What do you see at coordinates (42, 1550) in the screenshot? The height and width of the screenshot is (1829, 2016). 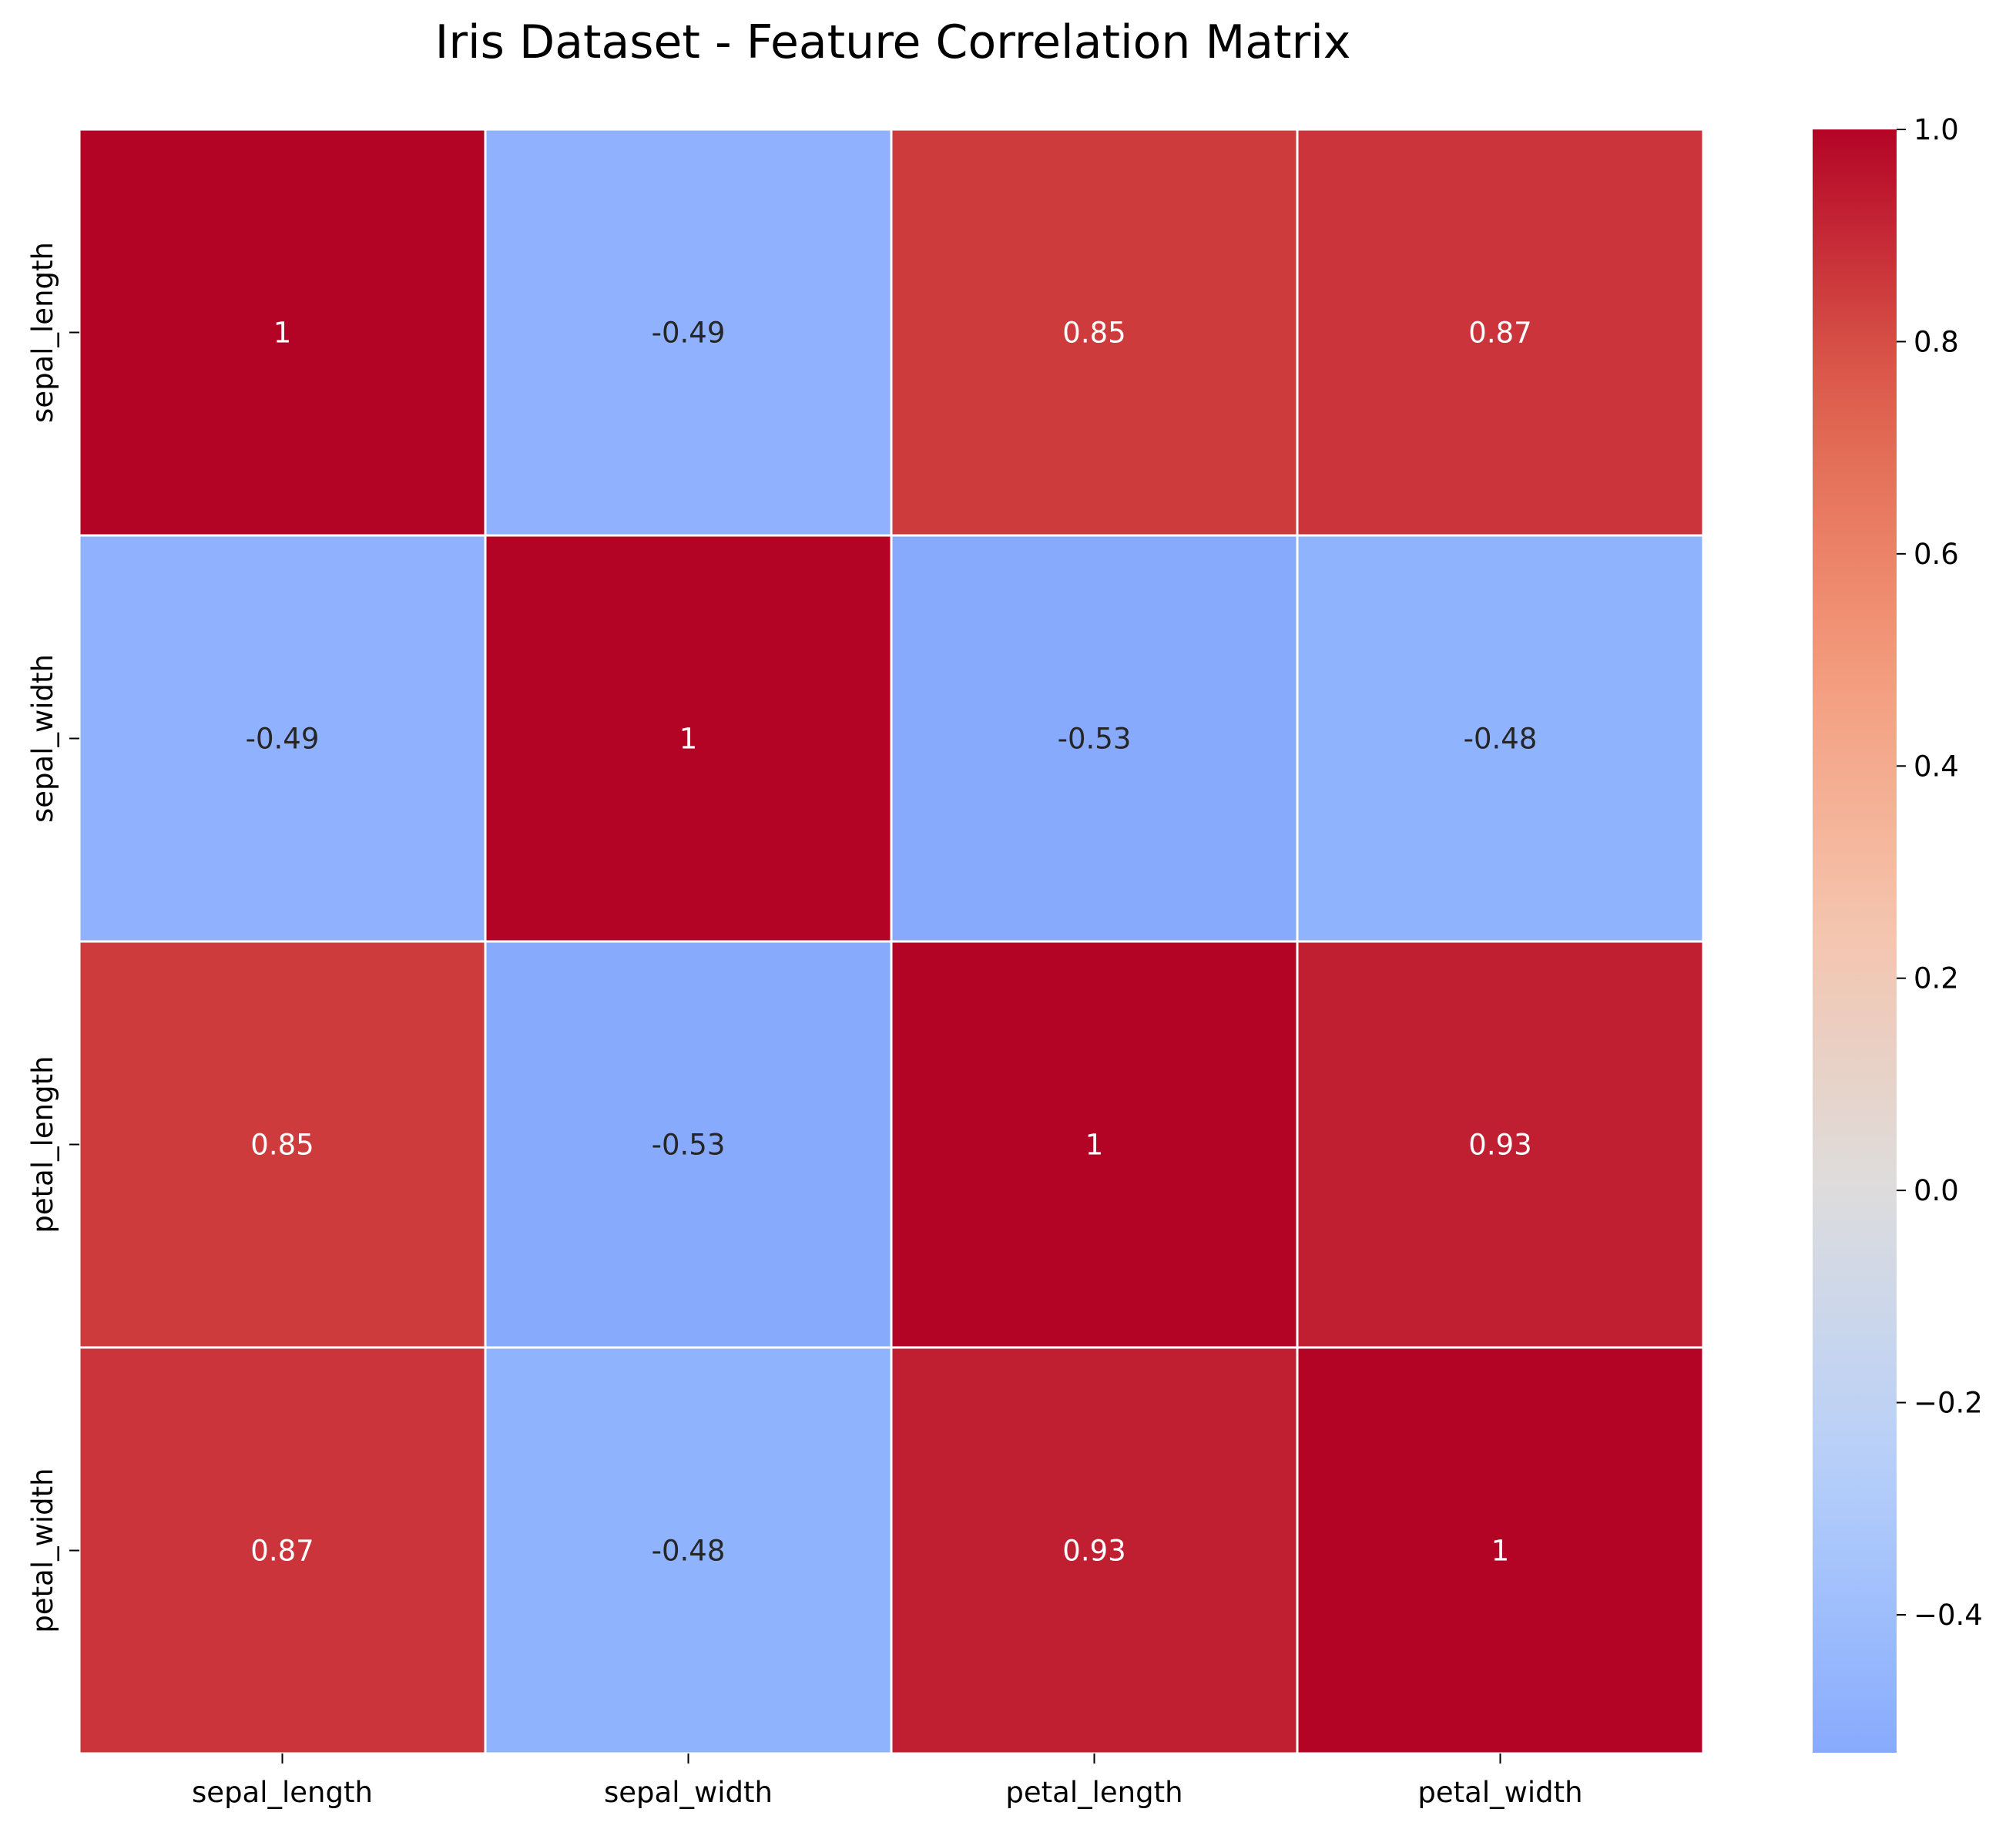 I see `y-tick-label: petal_width` at bounding box center [42, 1550].